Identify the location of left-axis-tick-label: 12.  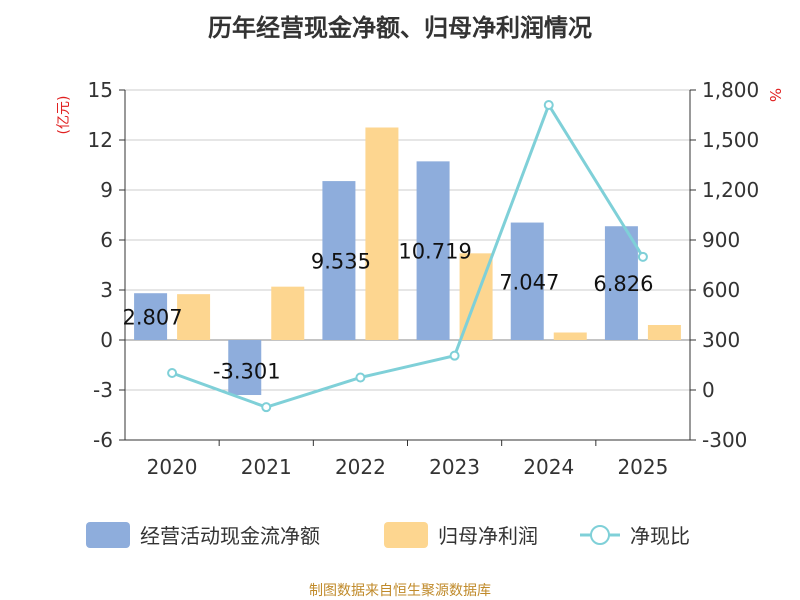
(100, 140).